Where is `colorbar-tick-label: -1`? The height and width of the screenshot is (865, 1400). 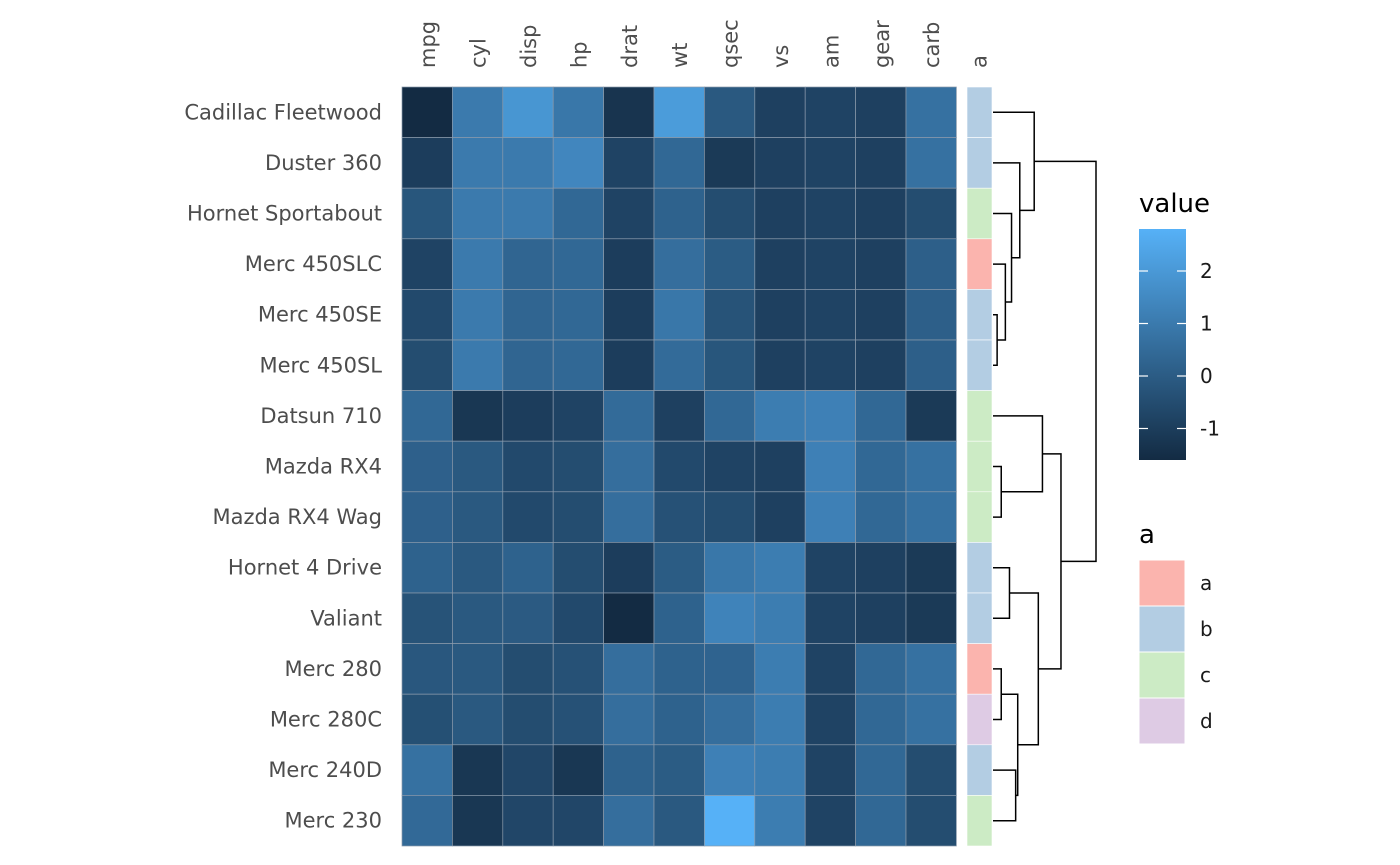
colorbar-tick-label: -1 is located at coordinates (1210, 429).